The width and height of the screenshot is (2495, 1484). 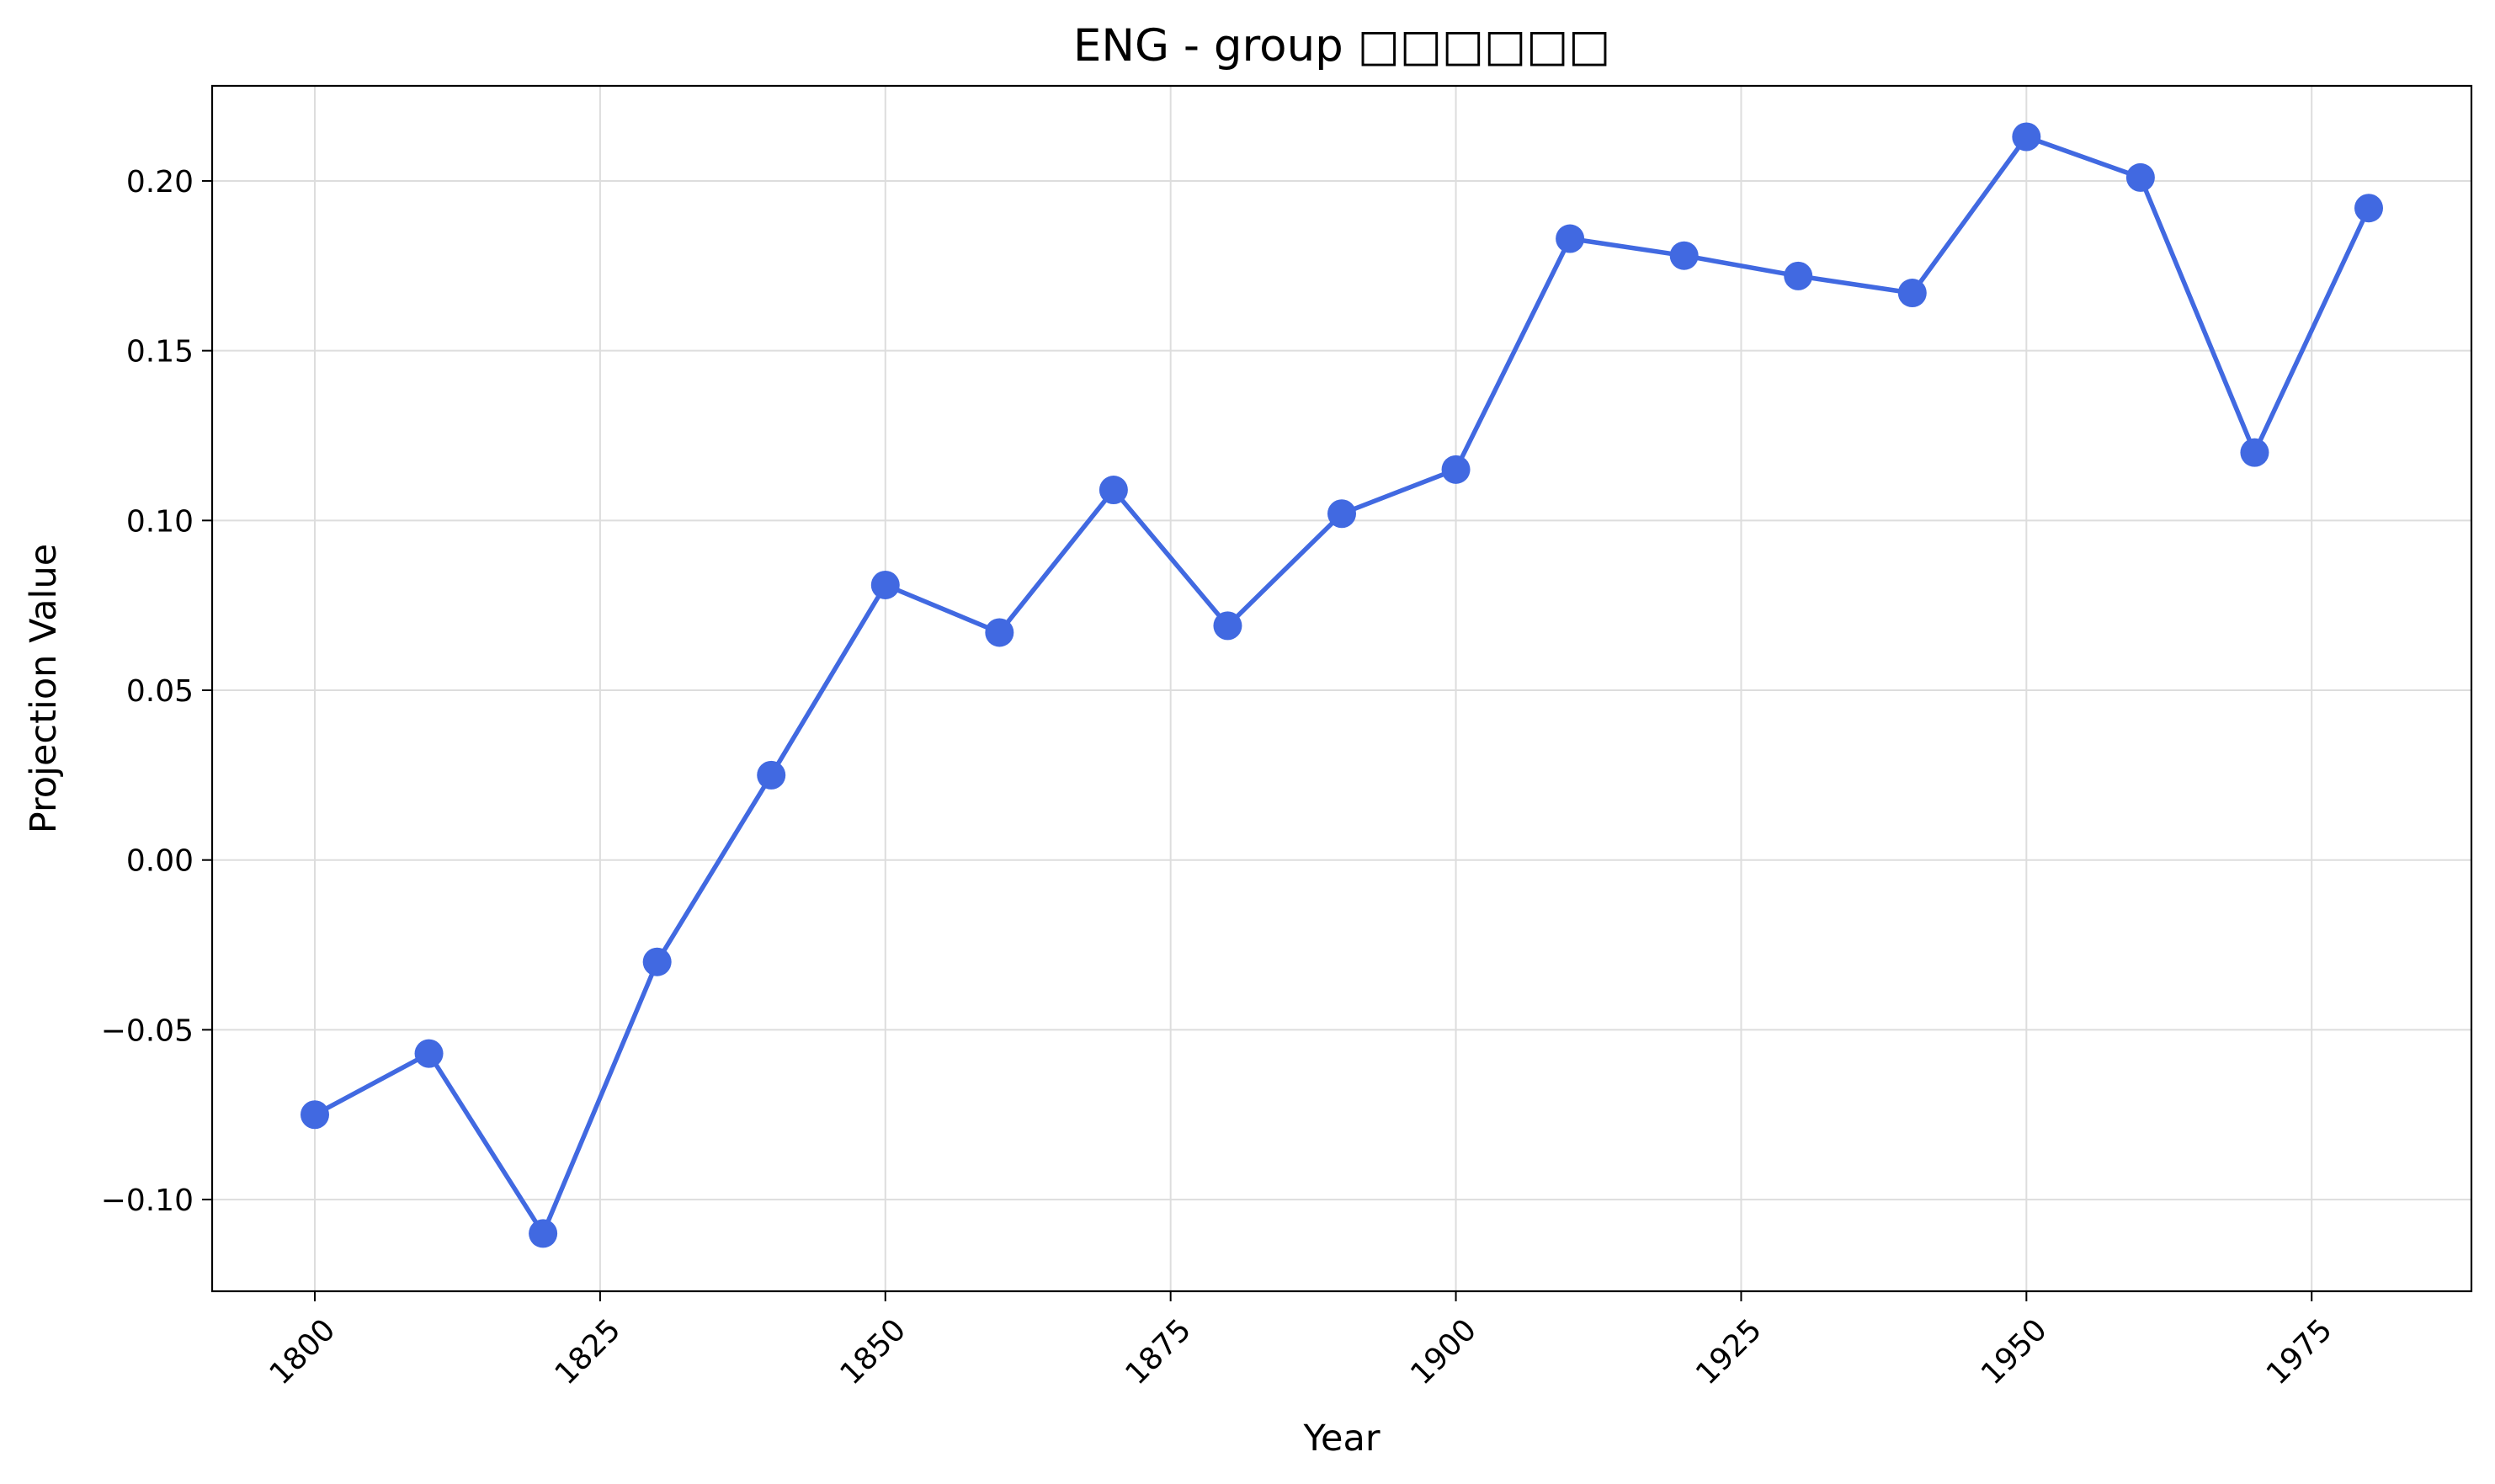 I want to click on y-tick-label: −0.10, so click(x=147, y=1200).